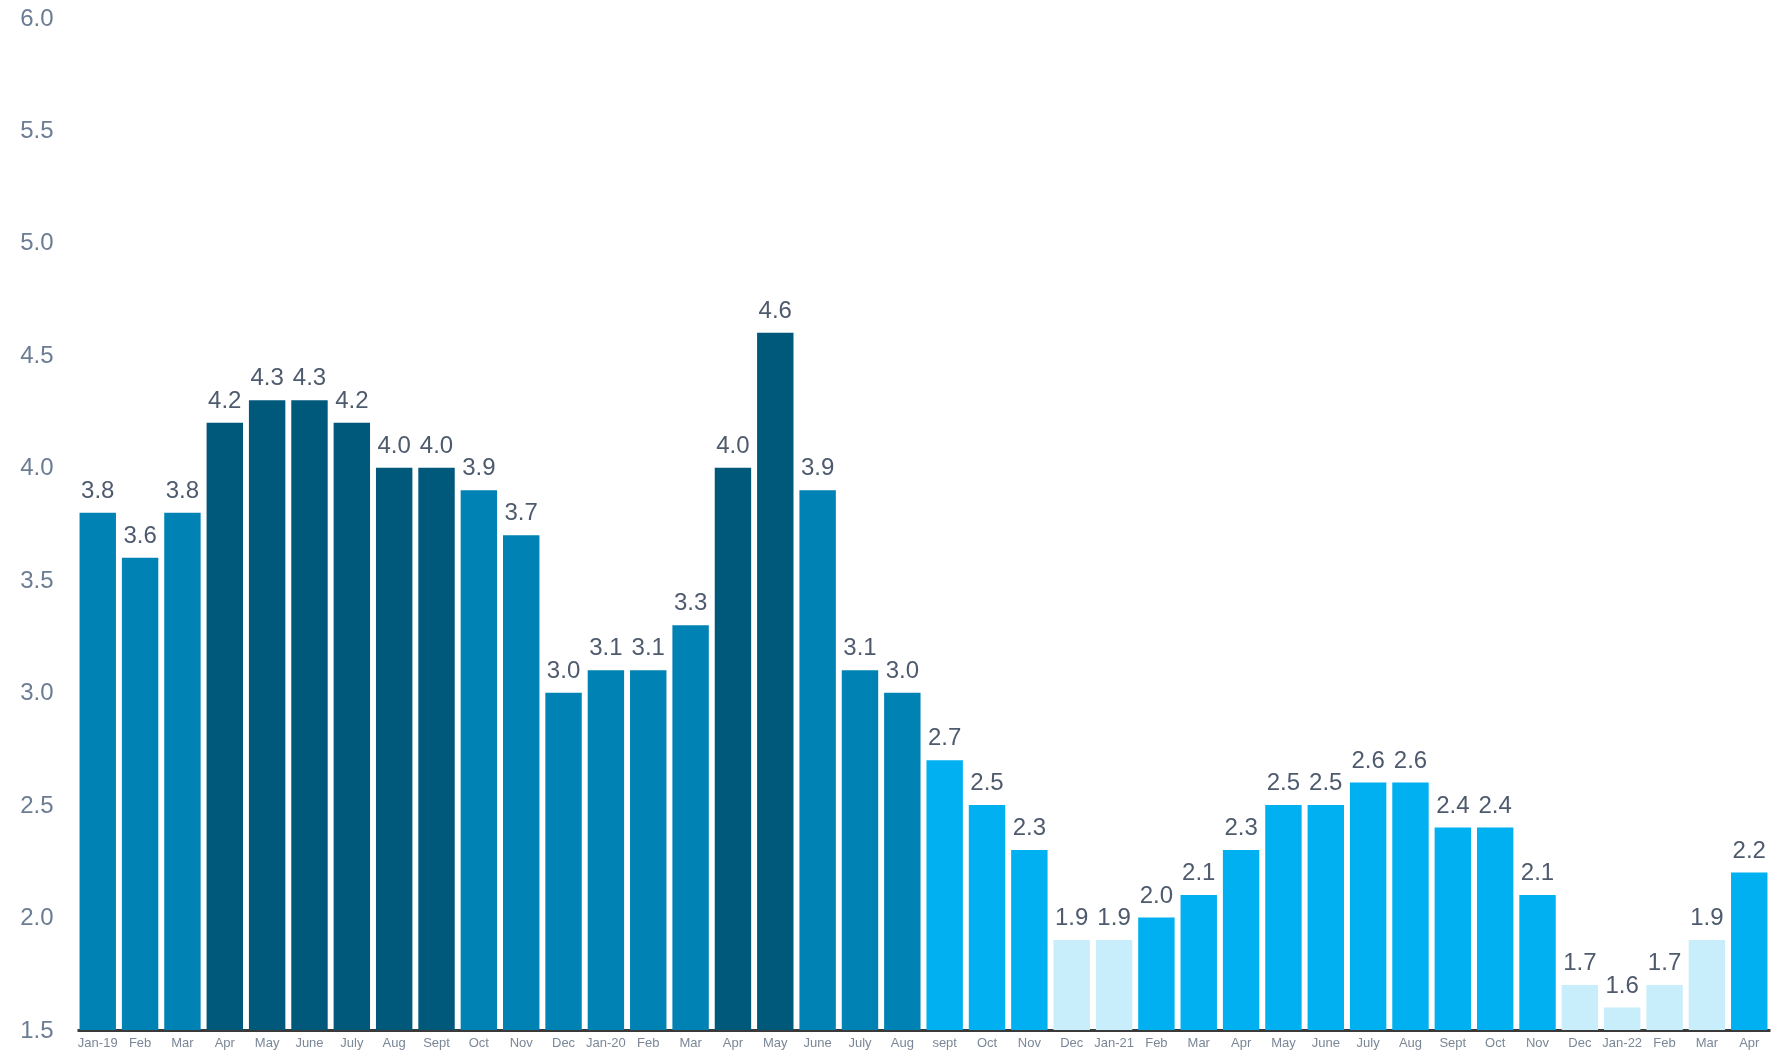  I want to click on data-label: 1.6, so click(1622, 984).